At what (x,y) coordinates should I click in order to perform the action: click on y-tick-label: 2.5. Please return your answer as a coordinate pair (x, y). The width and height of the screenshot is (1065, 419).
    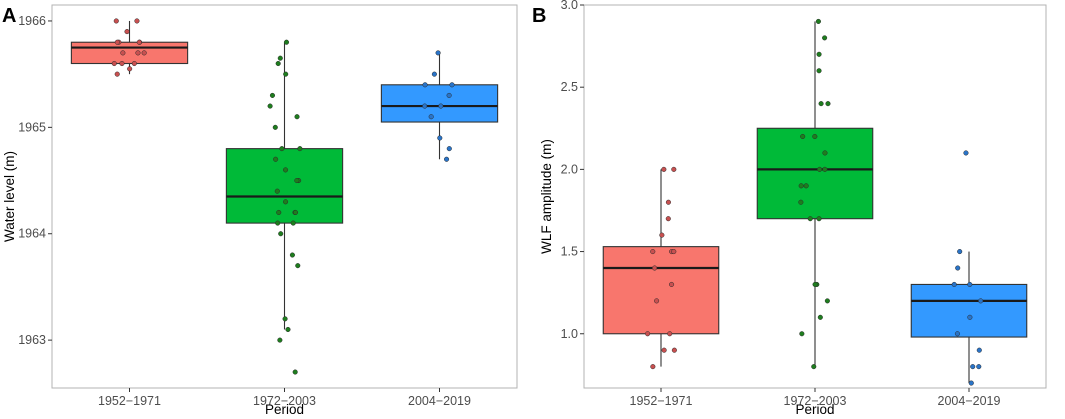
    Looking at the image, I should click on (569, 87).